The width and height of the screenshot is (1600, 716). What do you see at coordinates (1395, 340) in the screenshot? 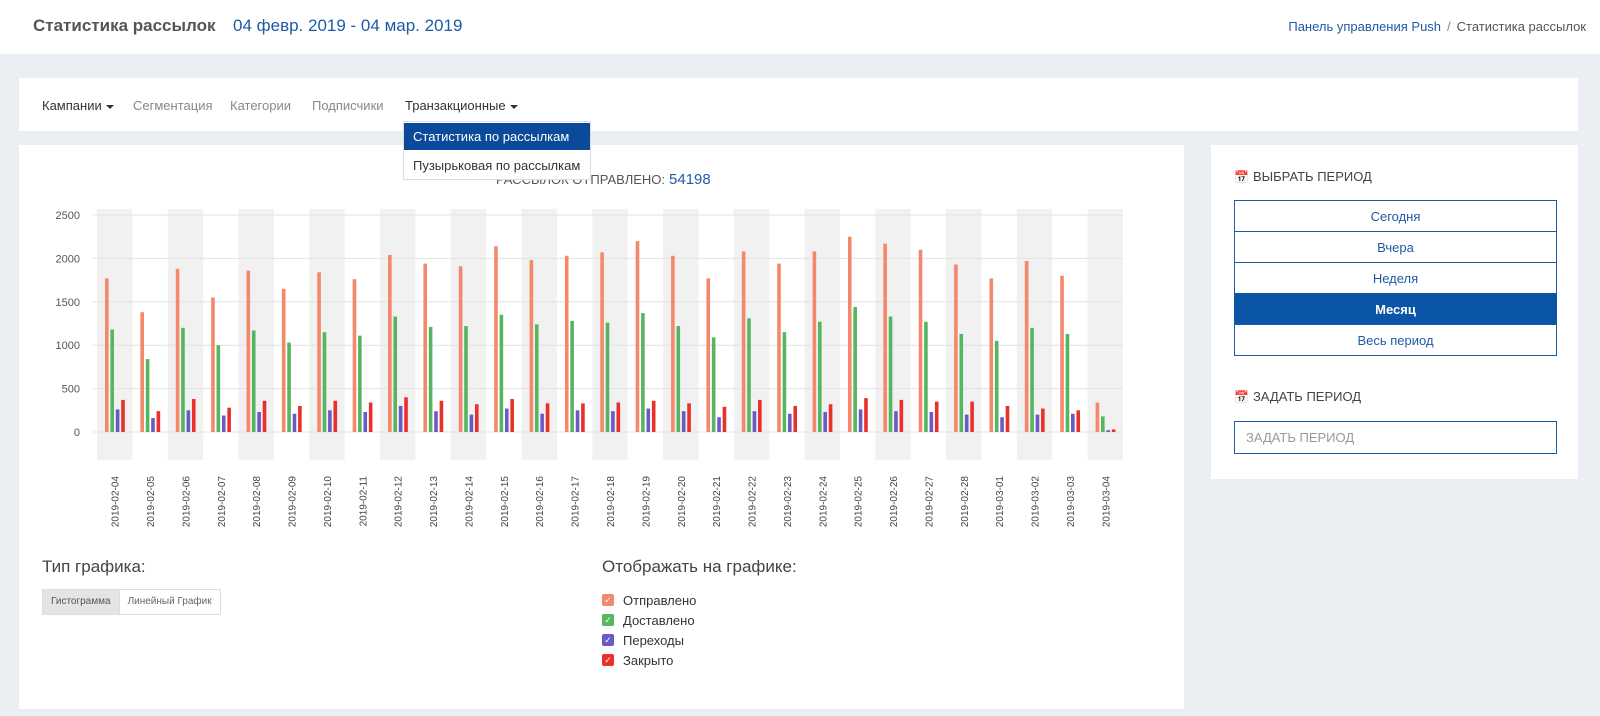
I see `period-button: Весь период` at bounding box center [1395, 340].